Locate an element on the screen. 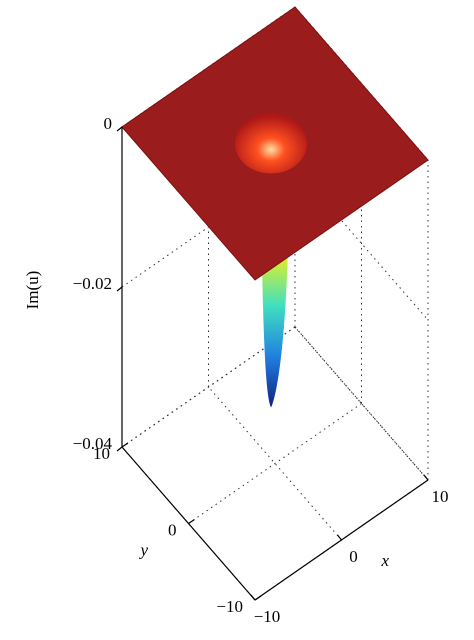  x-axis-label: x is located at coordinates (385, 560).